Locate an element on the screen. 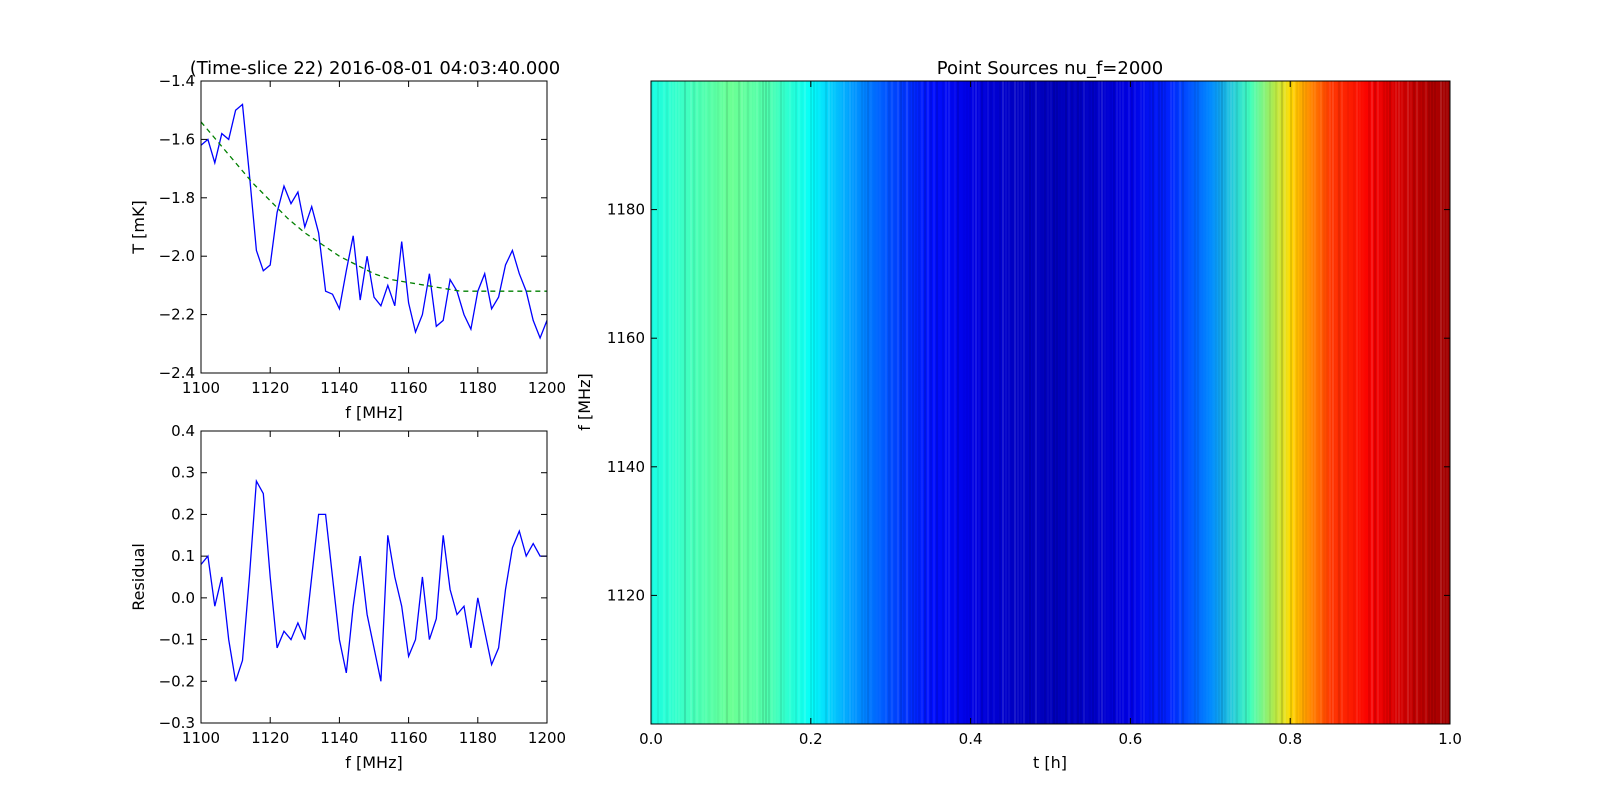 The width and height of the screenshot is (1600, 800). temperature-y-tick-label: −1.8 is located at coordinates (177, 198).